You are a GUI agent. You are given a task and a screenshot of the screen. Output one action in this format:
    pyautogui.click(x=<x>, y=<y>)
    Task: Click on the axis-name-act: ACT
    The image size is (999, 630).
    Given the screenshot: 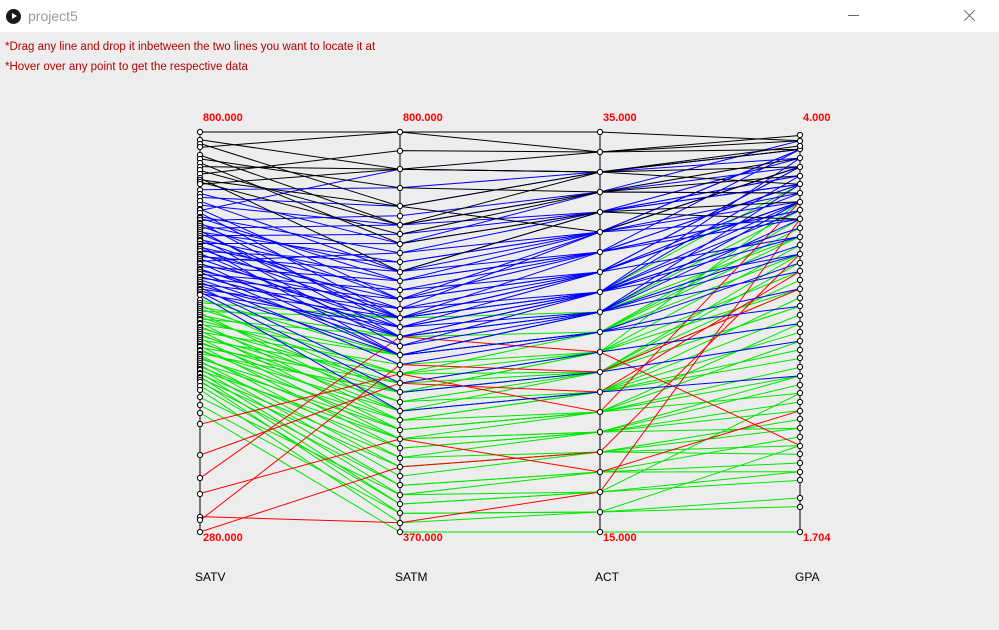 What is the action you would take?
    pyautogui.click(x=607, y=577)
    